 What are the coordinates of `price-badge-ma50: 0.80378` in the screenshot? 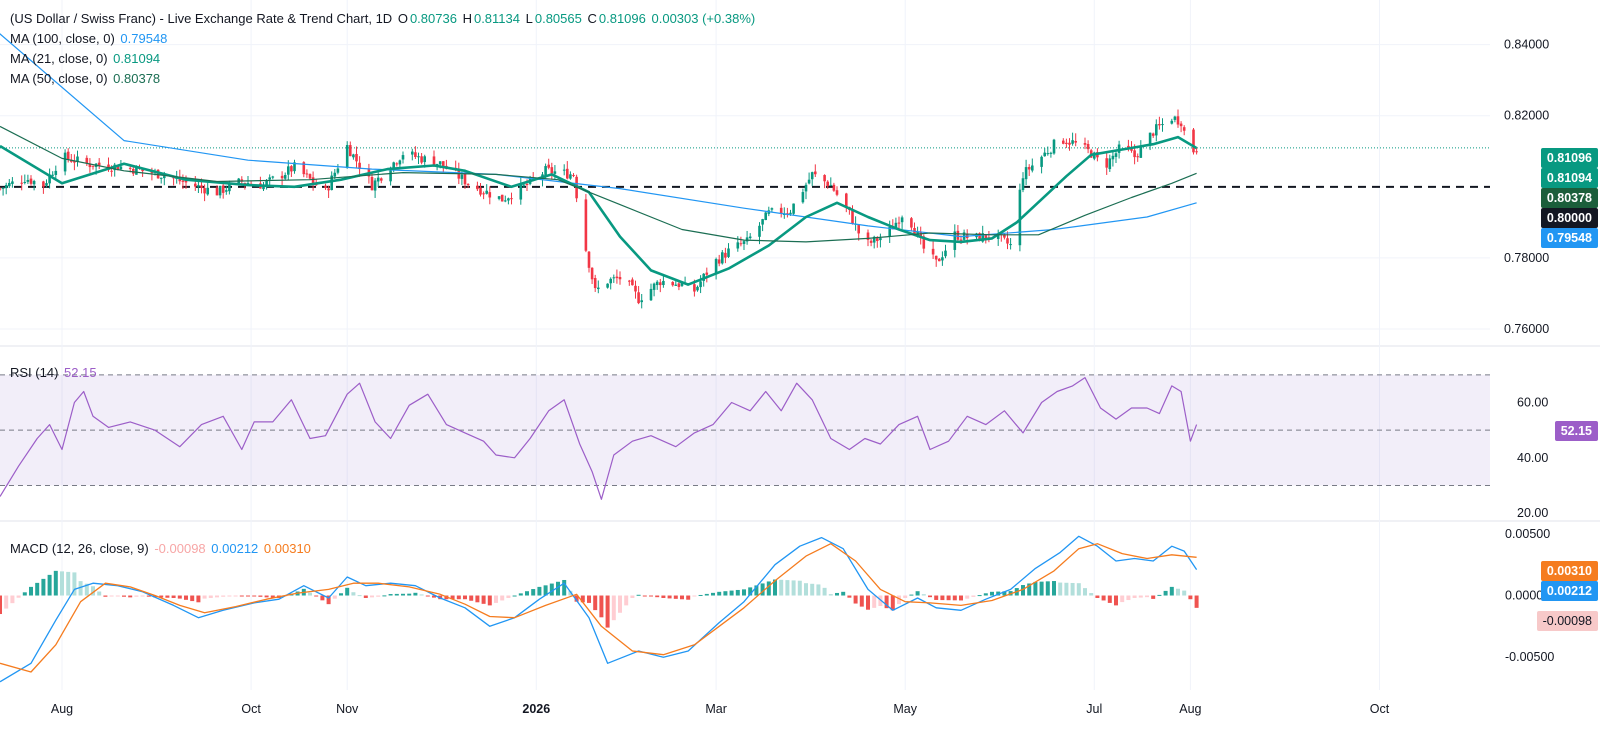 It's located at (1569, 198).